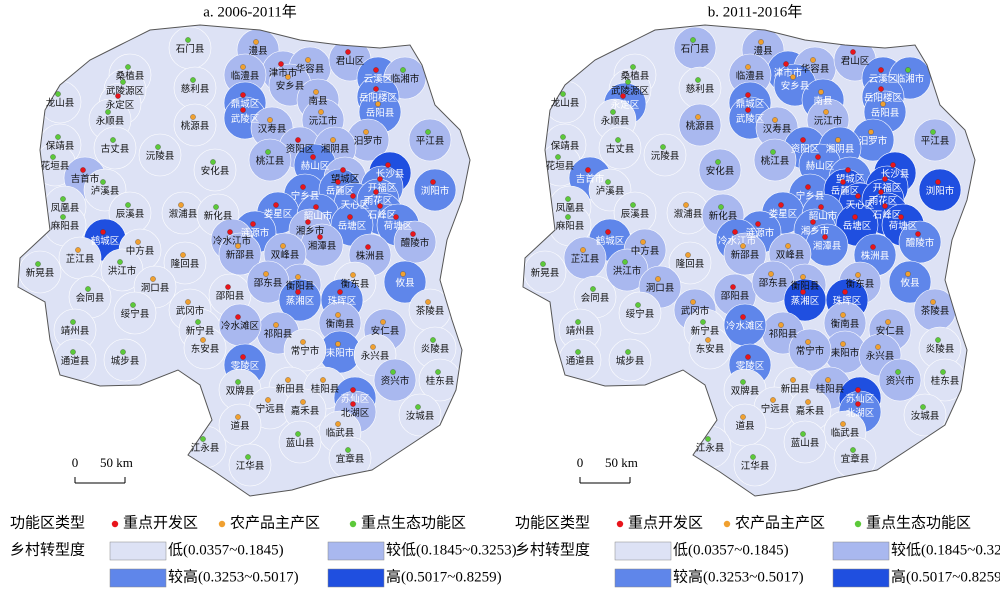 The image size is (1000, 589). I want to click on county-label: 宜章县, so click(350, 459).